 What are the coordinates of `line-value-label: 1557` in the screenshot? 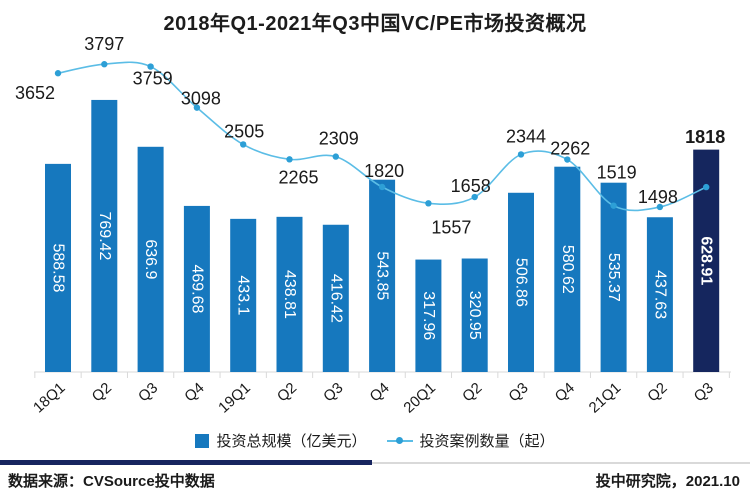 It's located at (451, 227).